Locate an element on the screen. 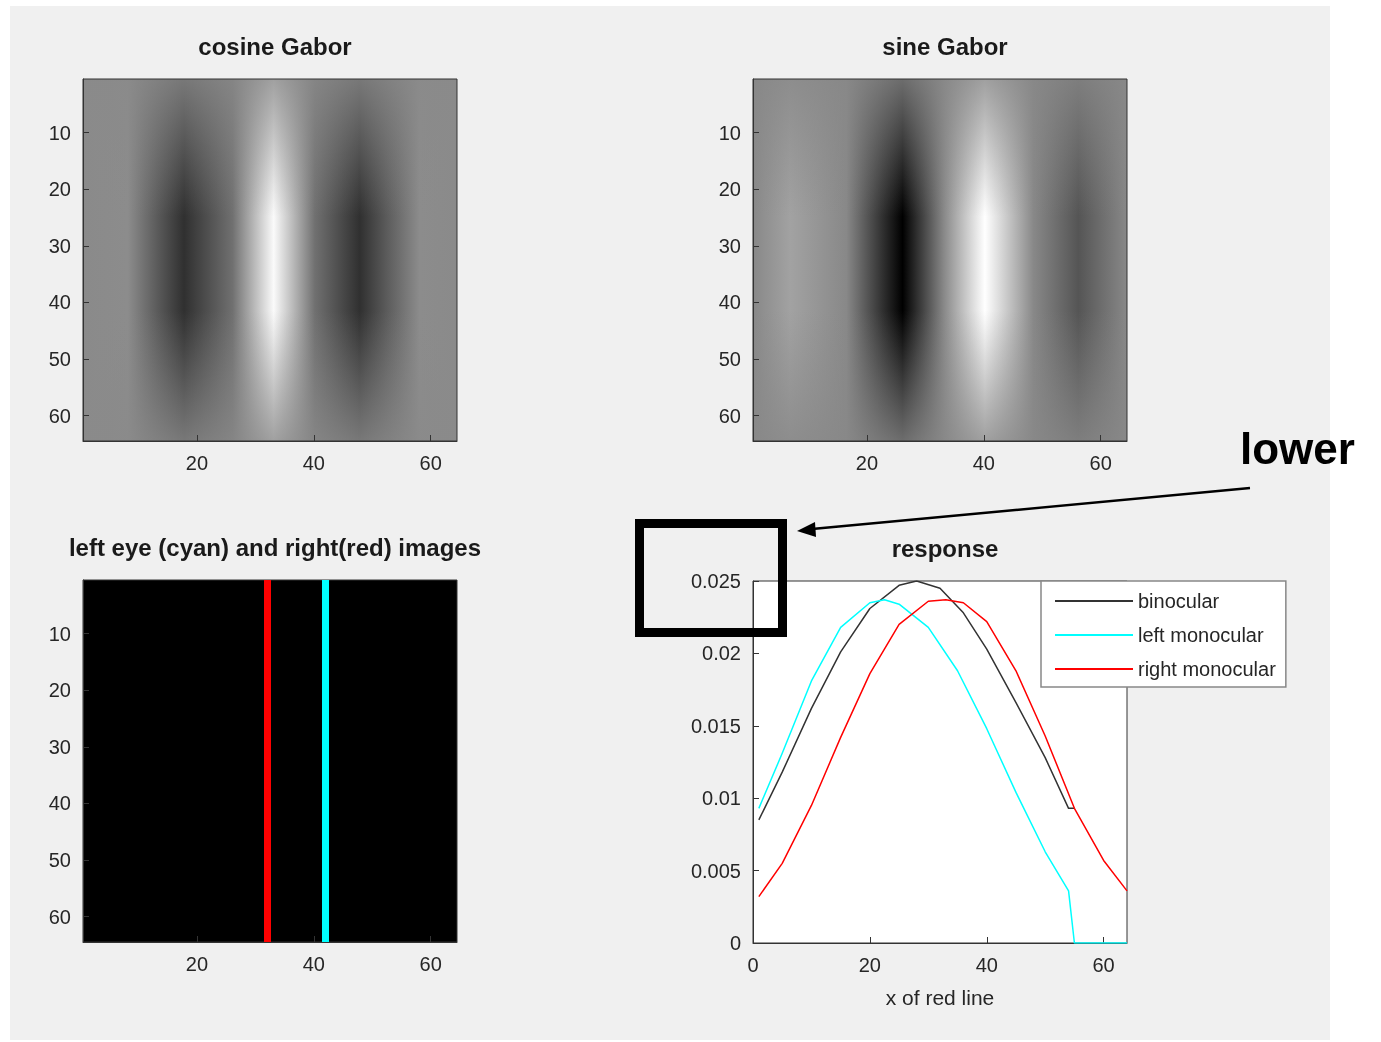  legend-label: binocular is located at coordinates (1179, 601).